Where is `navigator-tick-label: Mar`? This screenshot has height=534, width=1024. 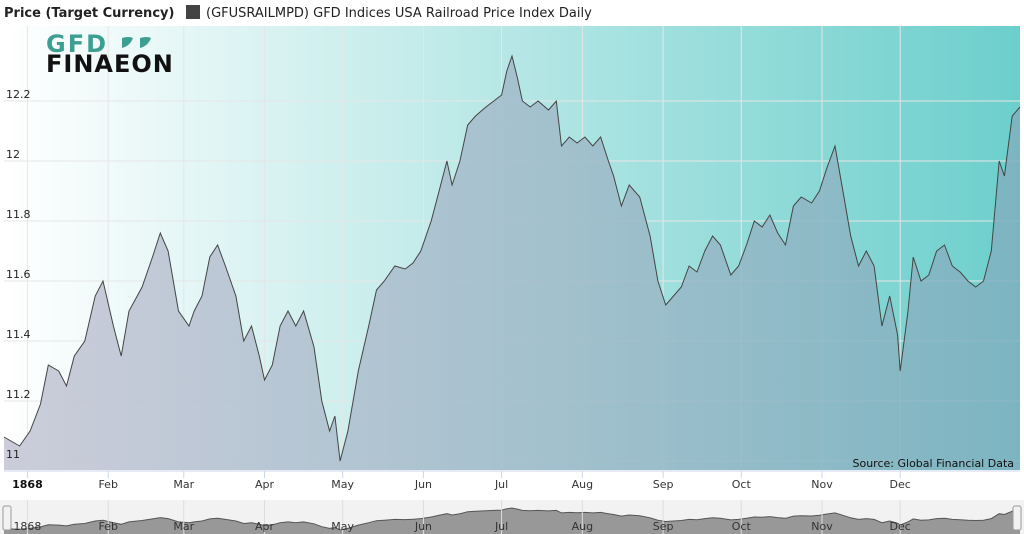
navigator-tick-label: Mar is located at coordinates (183, 526).